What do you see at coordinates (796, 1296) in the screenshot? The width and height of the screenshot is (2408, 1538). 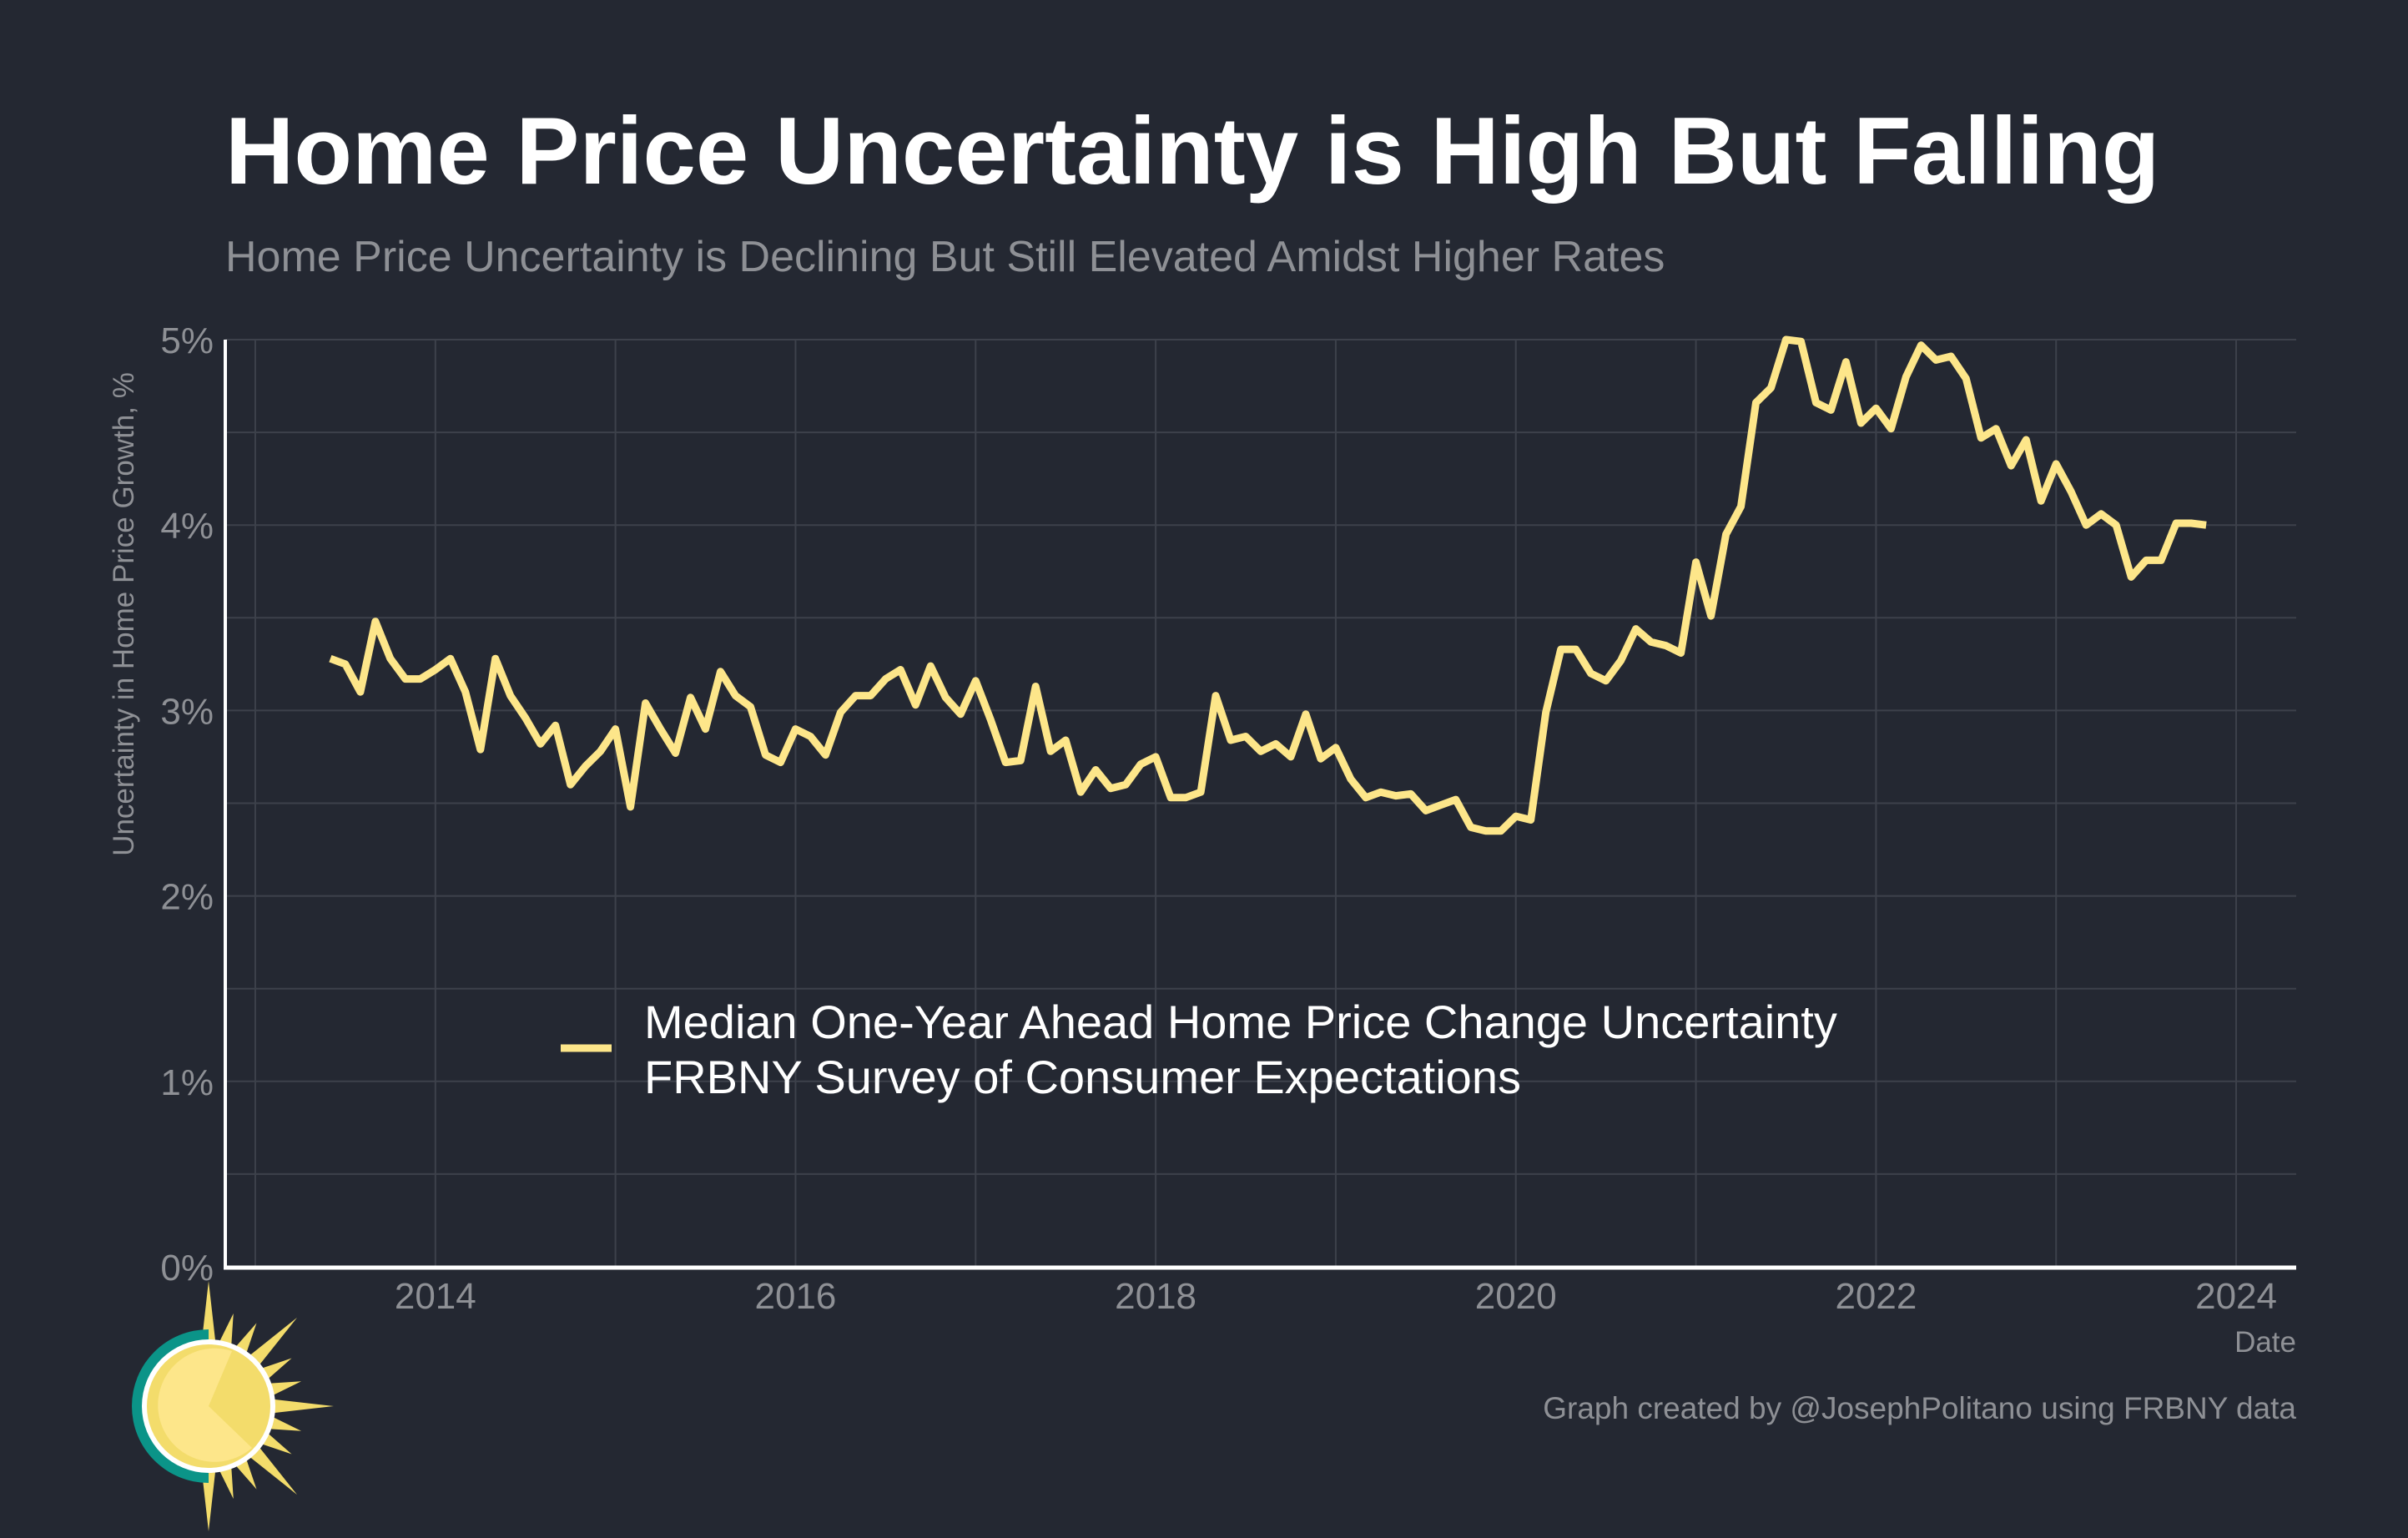 I see `x-tick-label: 2016` at bounding box center [796, 1296].